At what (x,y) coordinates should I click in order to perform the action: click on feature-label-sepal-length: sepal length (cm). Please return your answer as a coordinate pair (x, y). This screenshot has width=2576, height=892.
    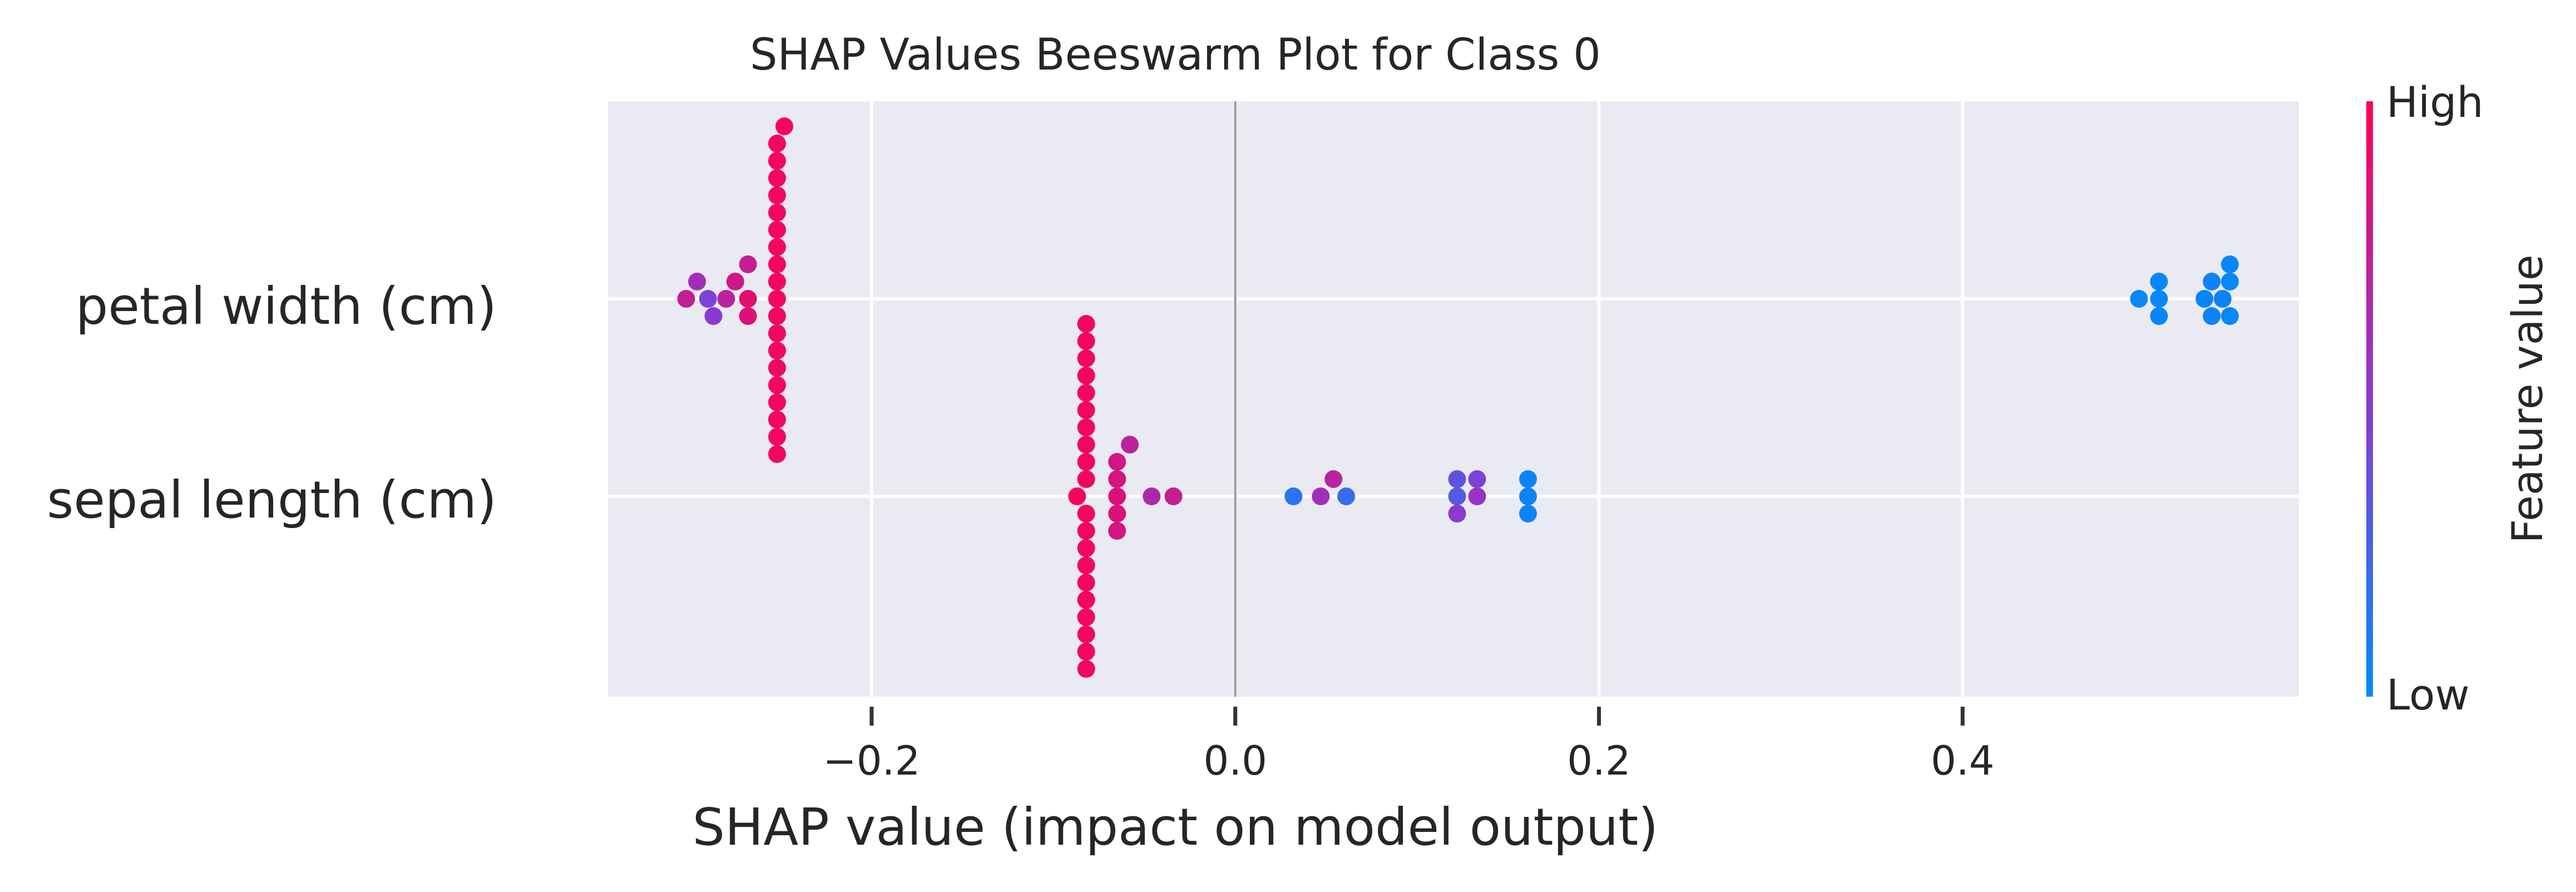
    Looking at the image, I should click on (272, 500).